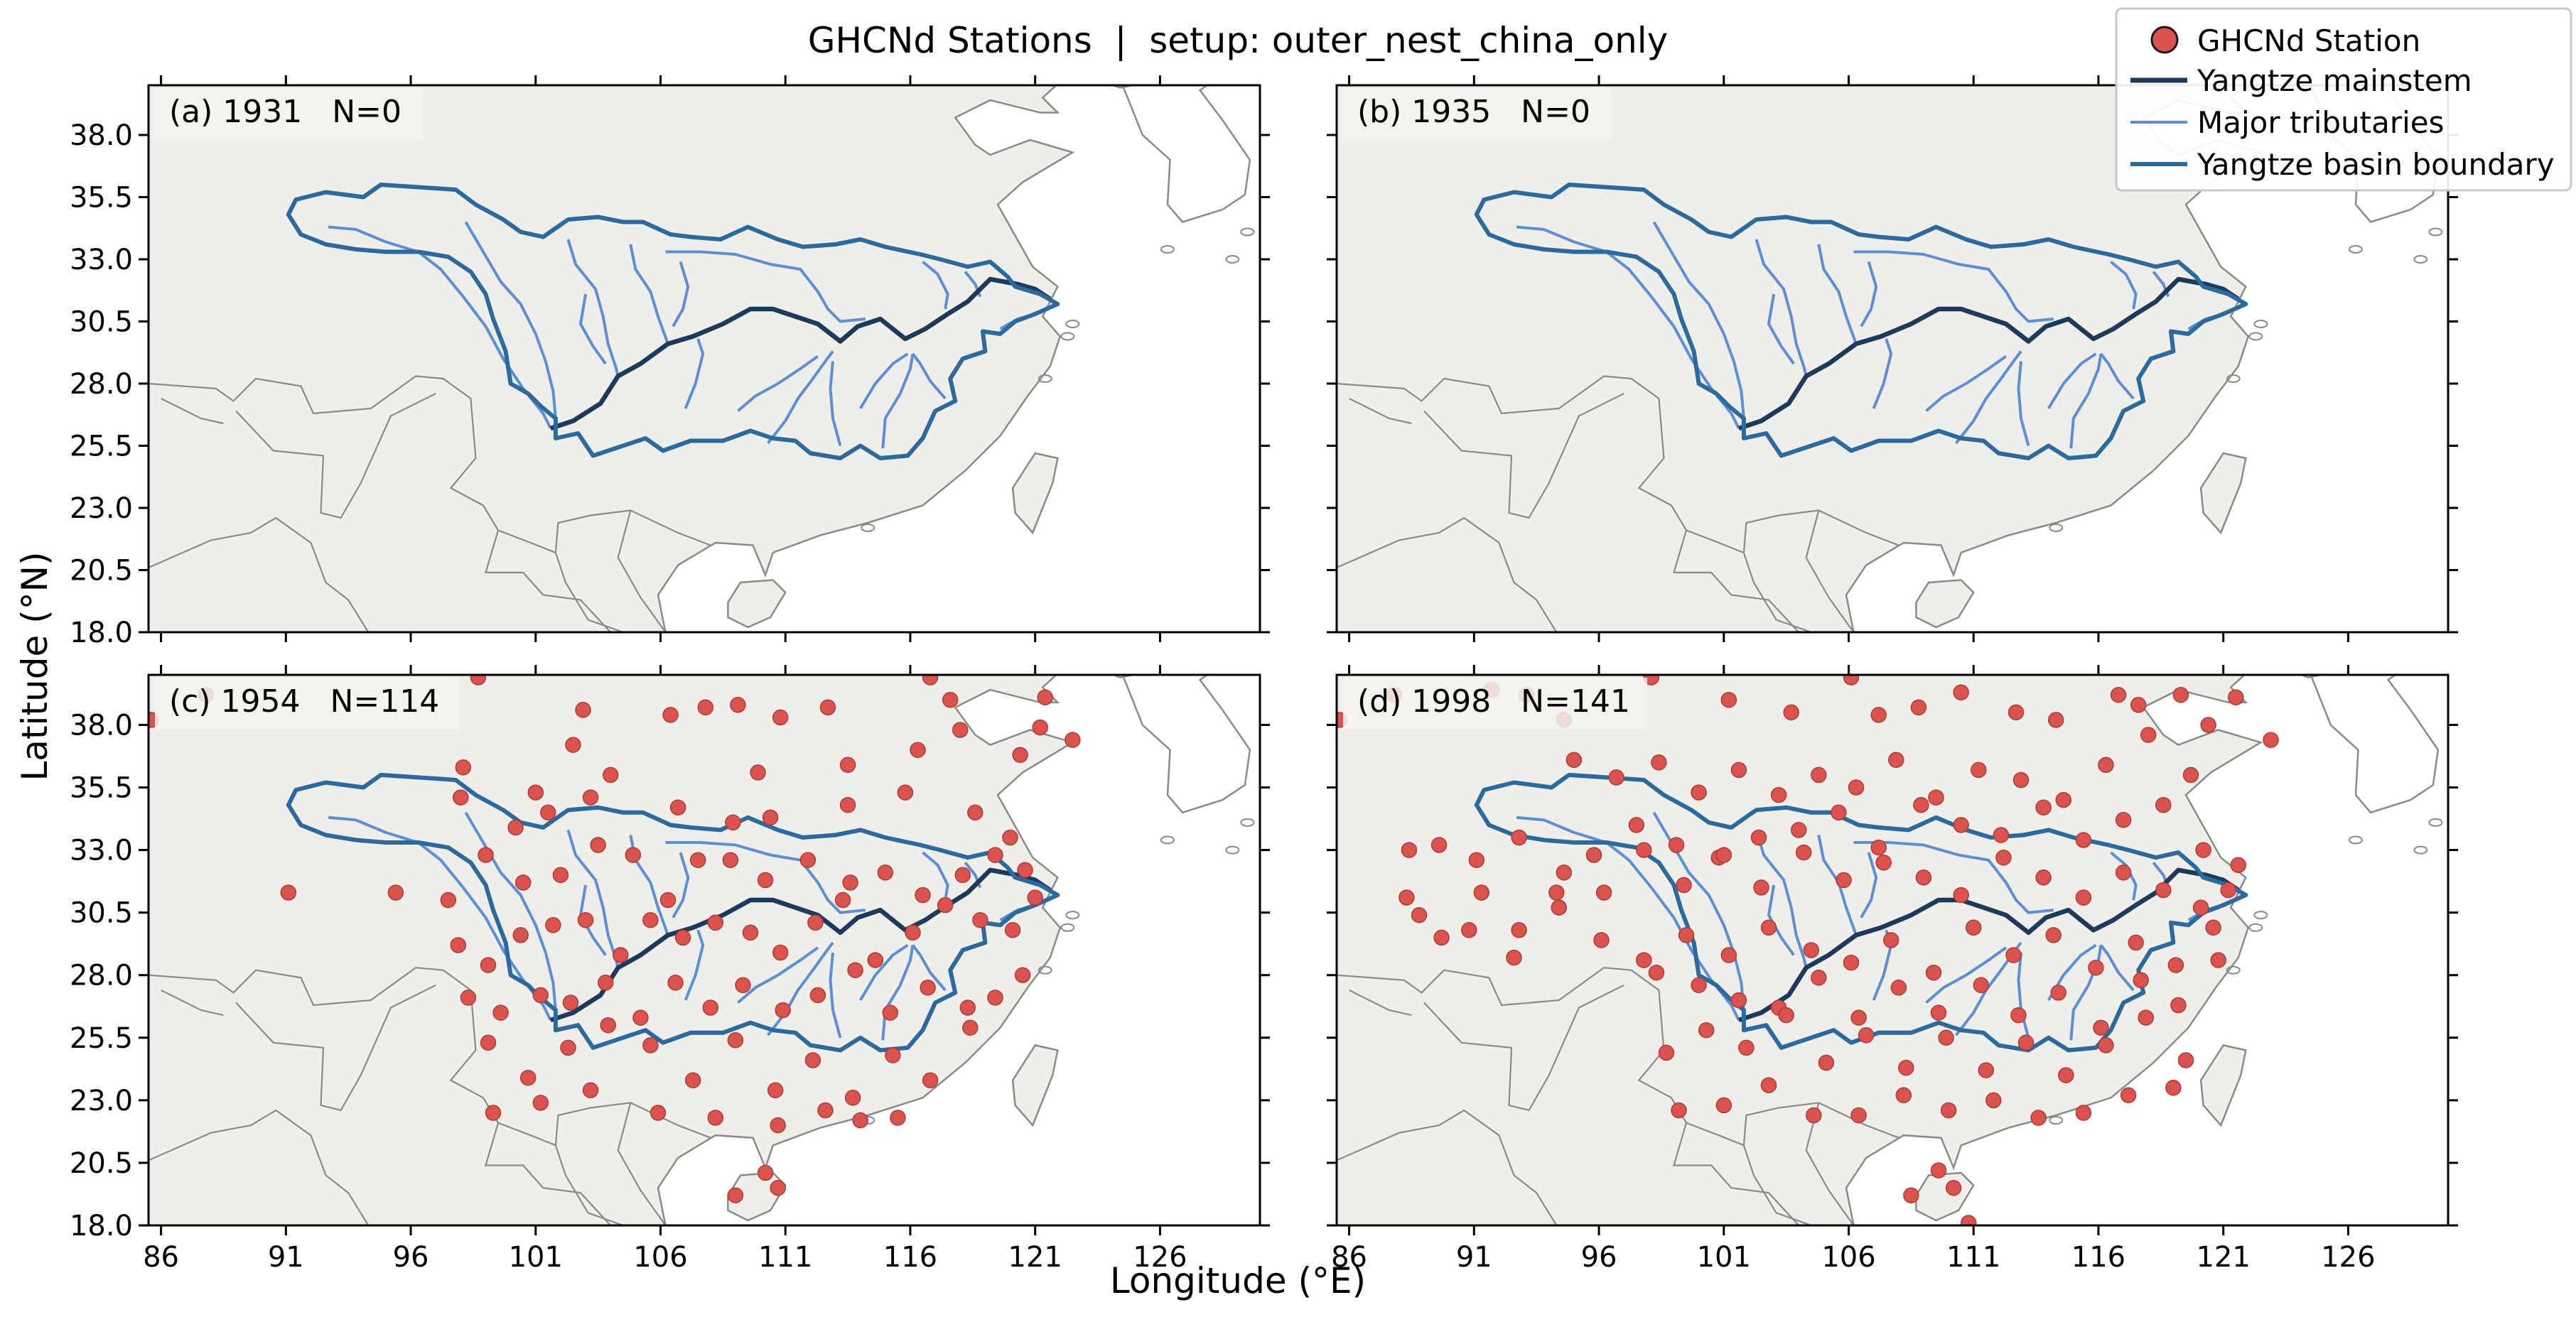 The image size is (2576, 1322). Describe the element at coordinates (1160, 1257) in the screenshot. I see `x-tick-label: 126` at that location.